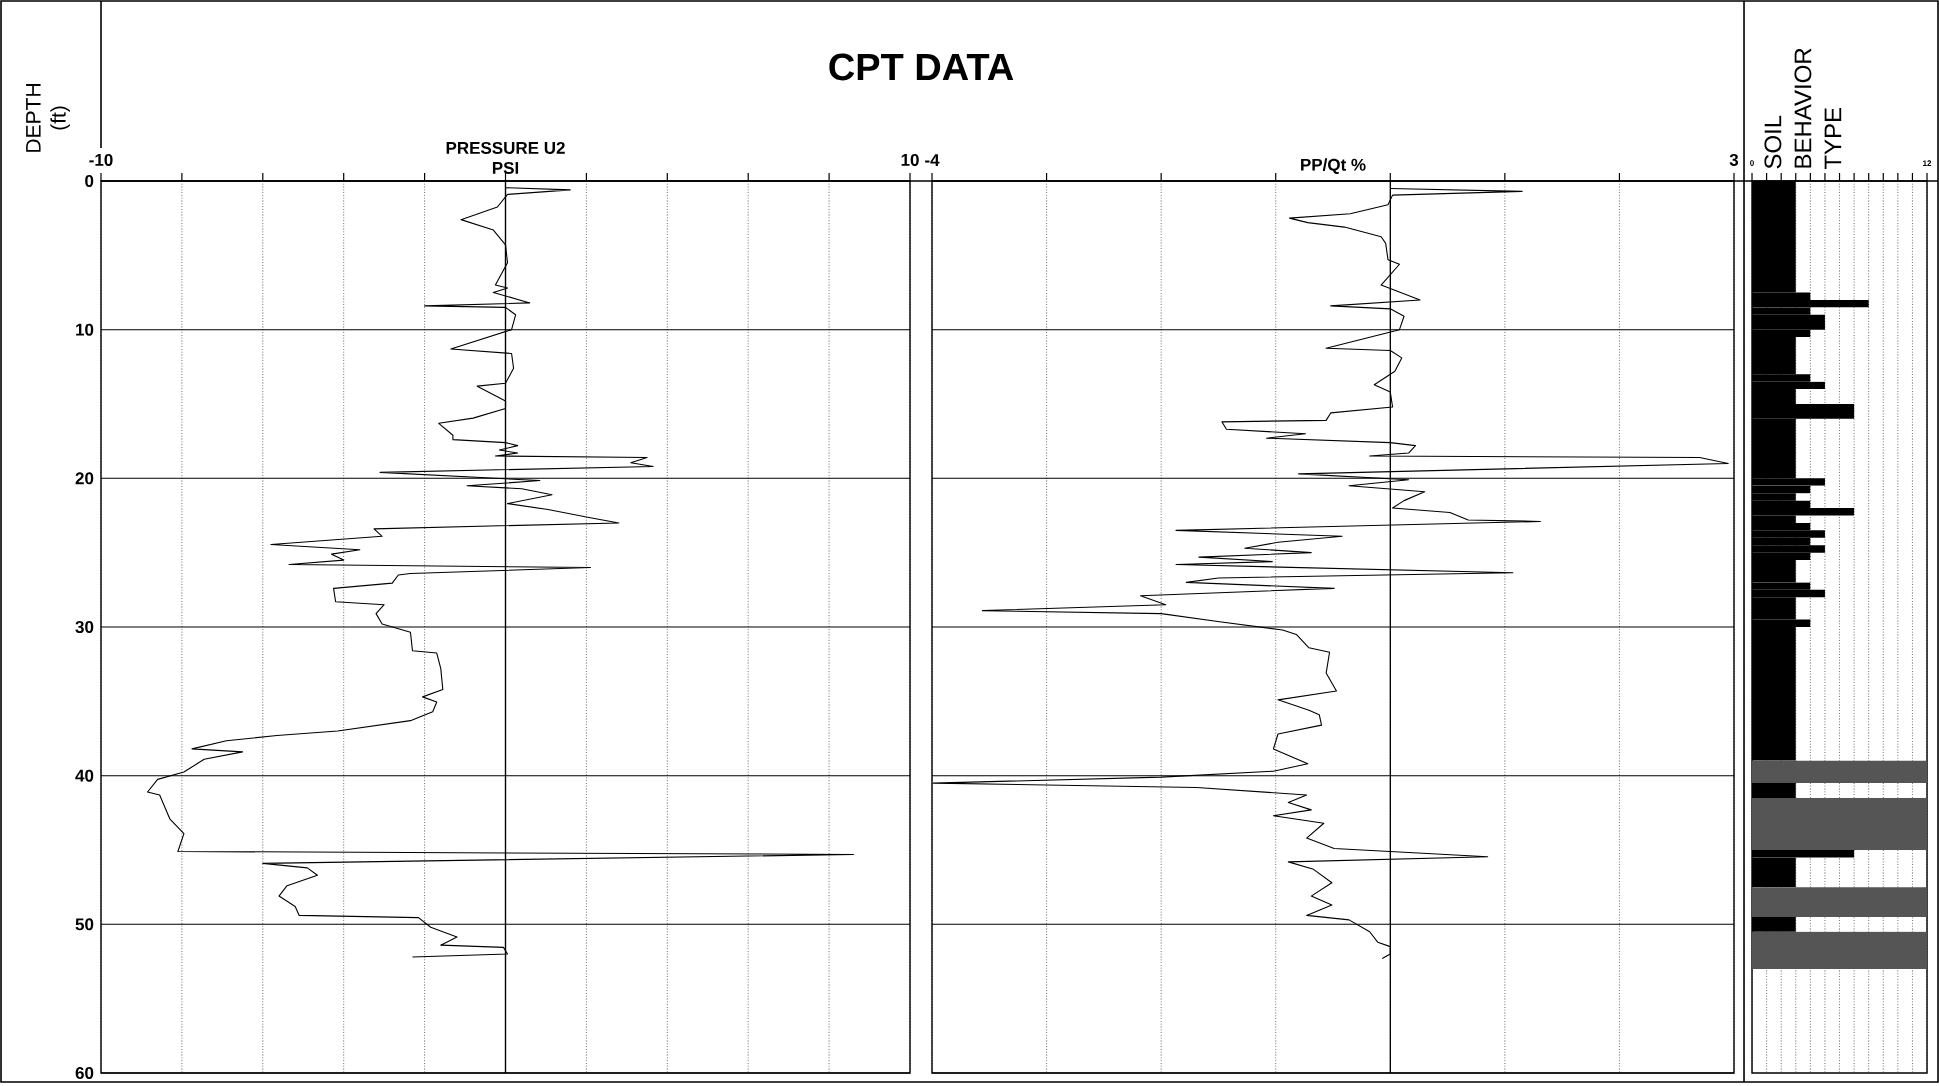 The width and height of the screenshot is (1939, 1086). I want to click on x-axis-title: PRESSURE U2 PSI, so click(505, 158).